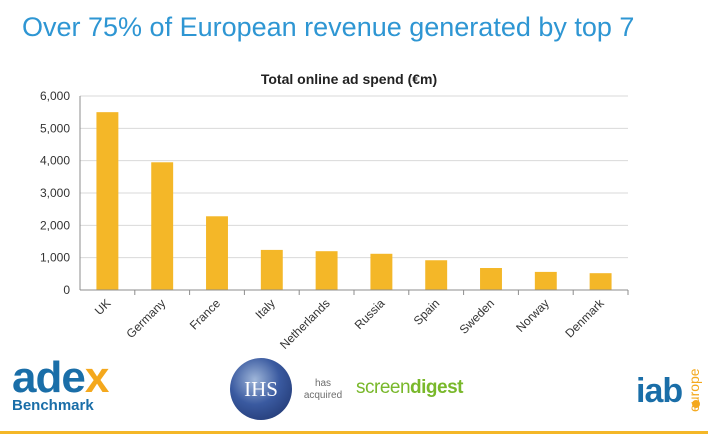  Describe the element at coordinates (477, 316) in the screenshot. I see `x-tick-label: Sweden` at that location.